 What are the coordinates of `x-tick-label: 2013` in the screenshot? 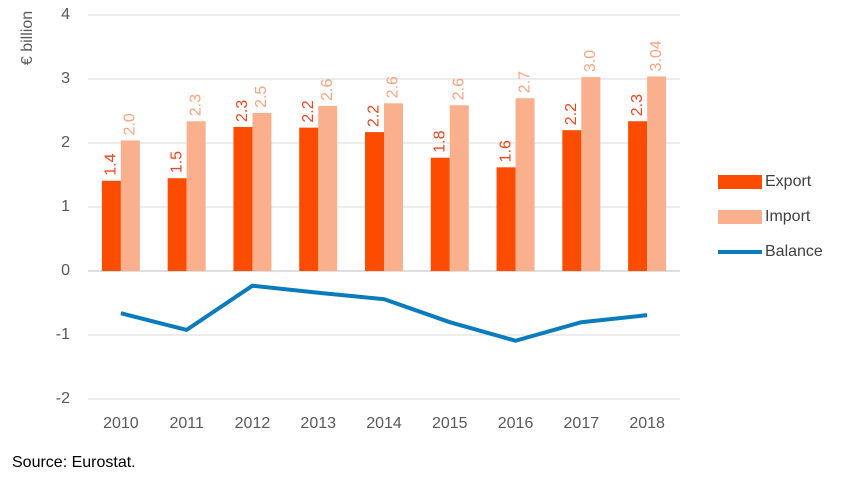 It's located at (318, 423).